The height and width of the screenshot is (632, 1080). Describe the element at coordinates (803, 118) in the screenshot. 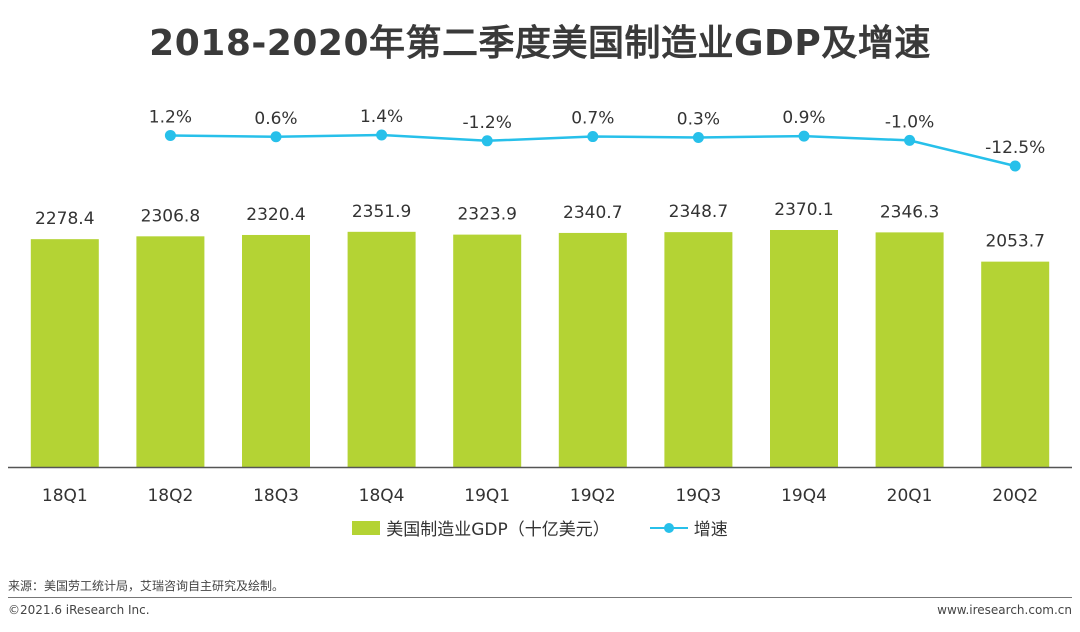

I see `growth-label-19Q4: 0.9%` at that location.